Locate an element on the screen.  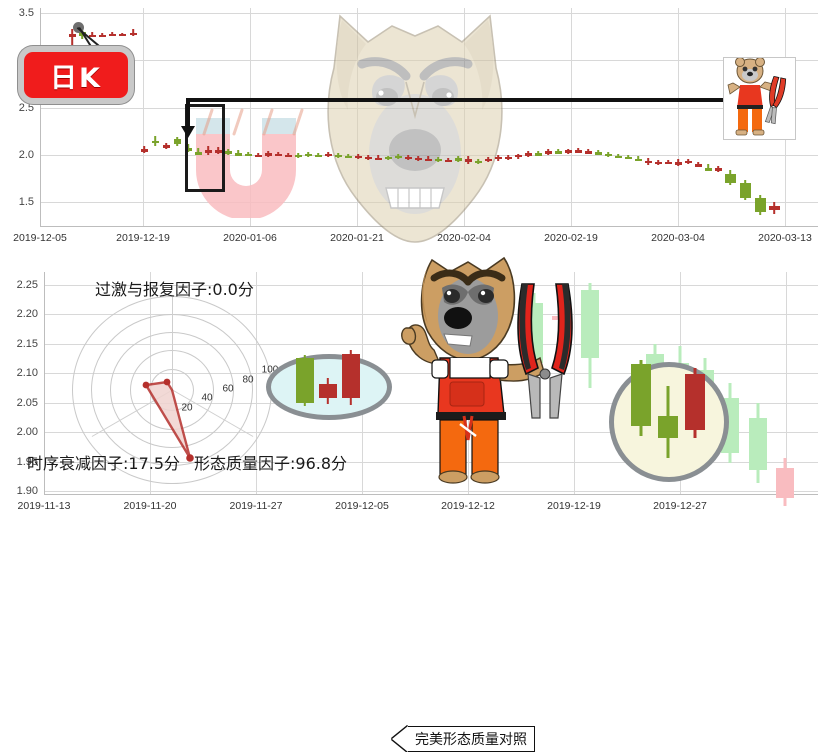
mascot-thumbnail-frame is located at coordinates (759, 98).